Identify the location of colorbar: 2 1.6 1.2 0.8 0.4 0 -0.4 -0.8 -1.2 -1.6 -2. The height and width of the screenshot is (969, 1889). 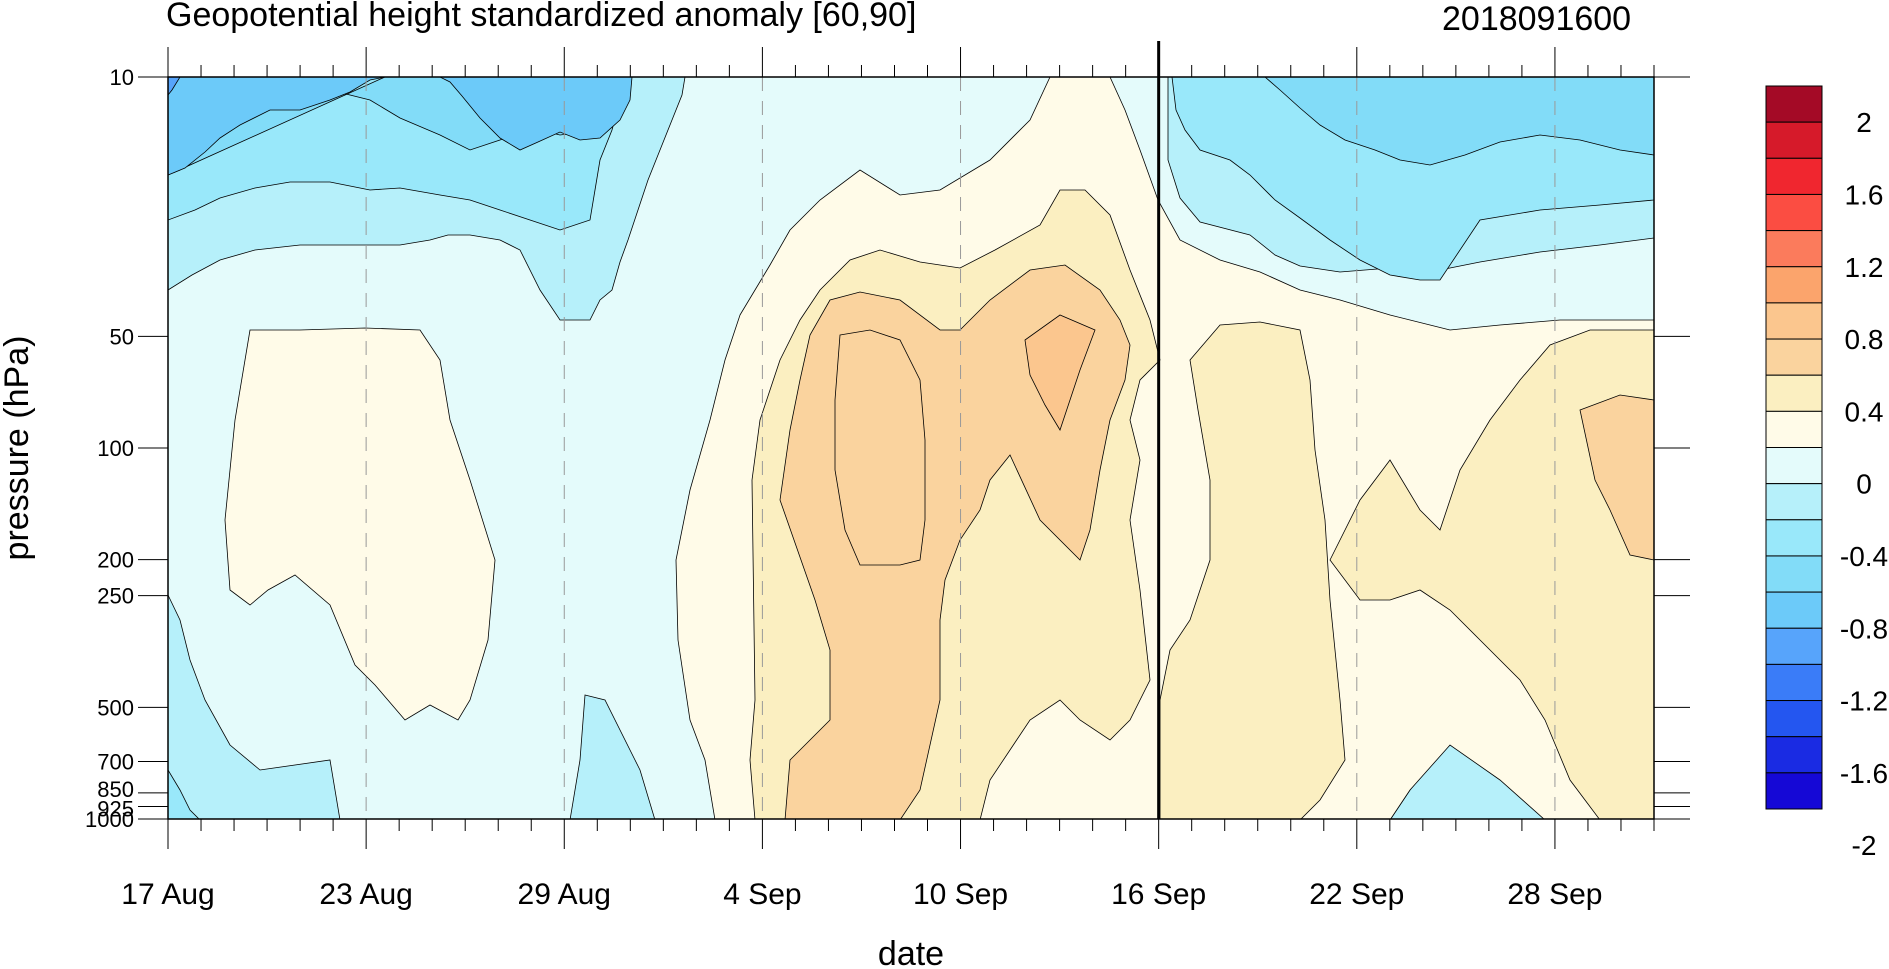
(1826, 473).